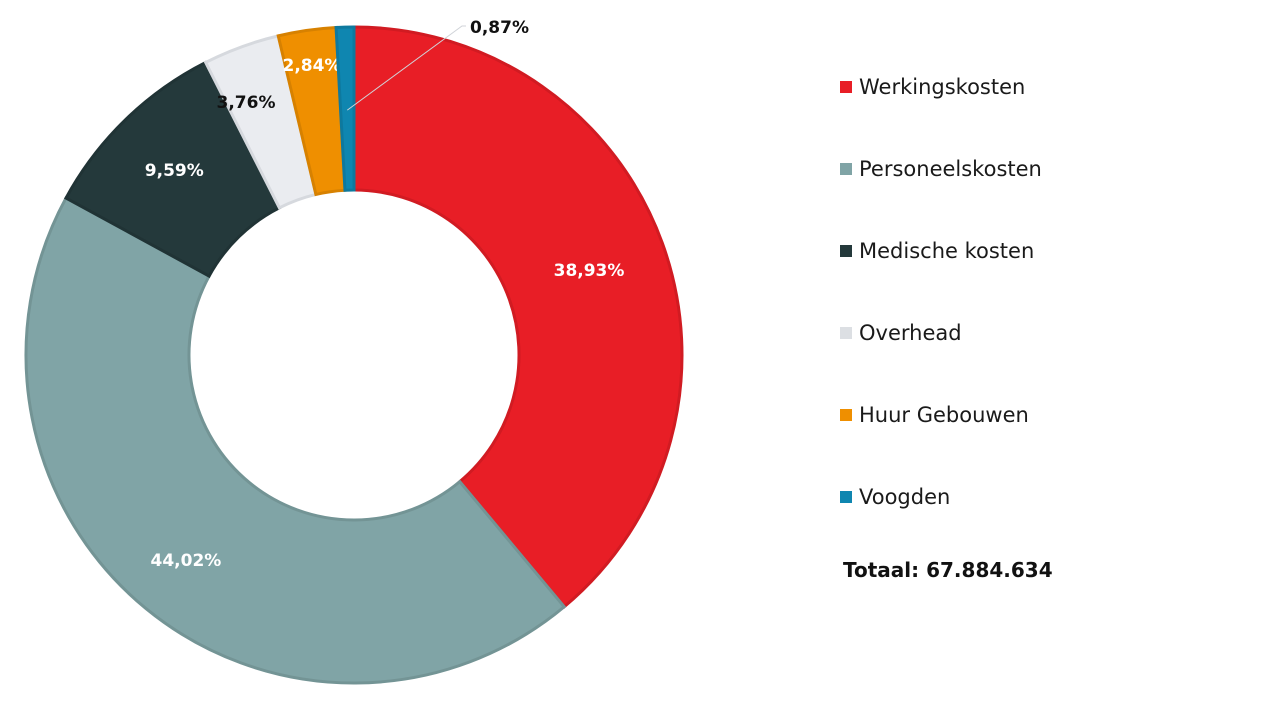 This screenshot has height=720, width=1280. Describe the element at coordinates (947, 250) in the screenshot. I see `legend-label: Medische kosten` at that location.